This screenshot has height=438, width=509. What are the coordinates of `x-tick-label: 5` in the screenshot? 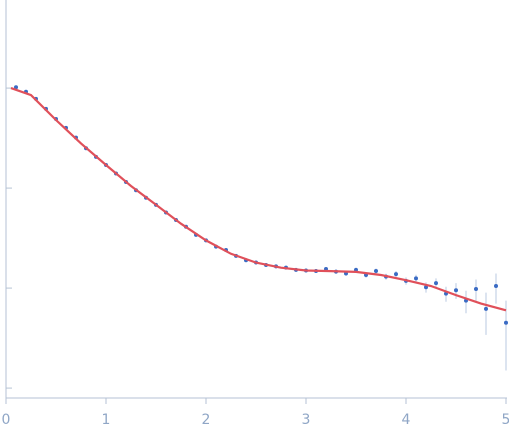 It's located at (505, 420).